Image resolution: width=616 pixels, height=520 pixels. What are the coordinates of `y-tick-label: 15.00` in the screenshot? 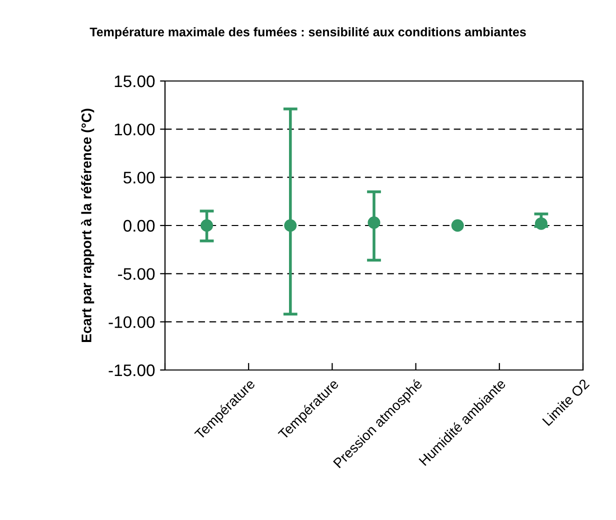 It's located at (134, 81).